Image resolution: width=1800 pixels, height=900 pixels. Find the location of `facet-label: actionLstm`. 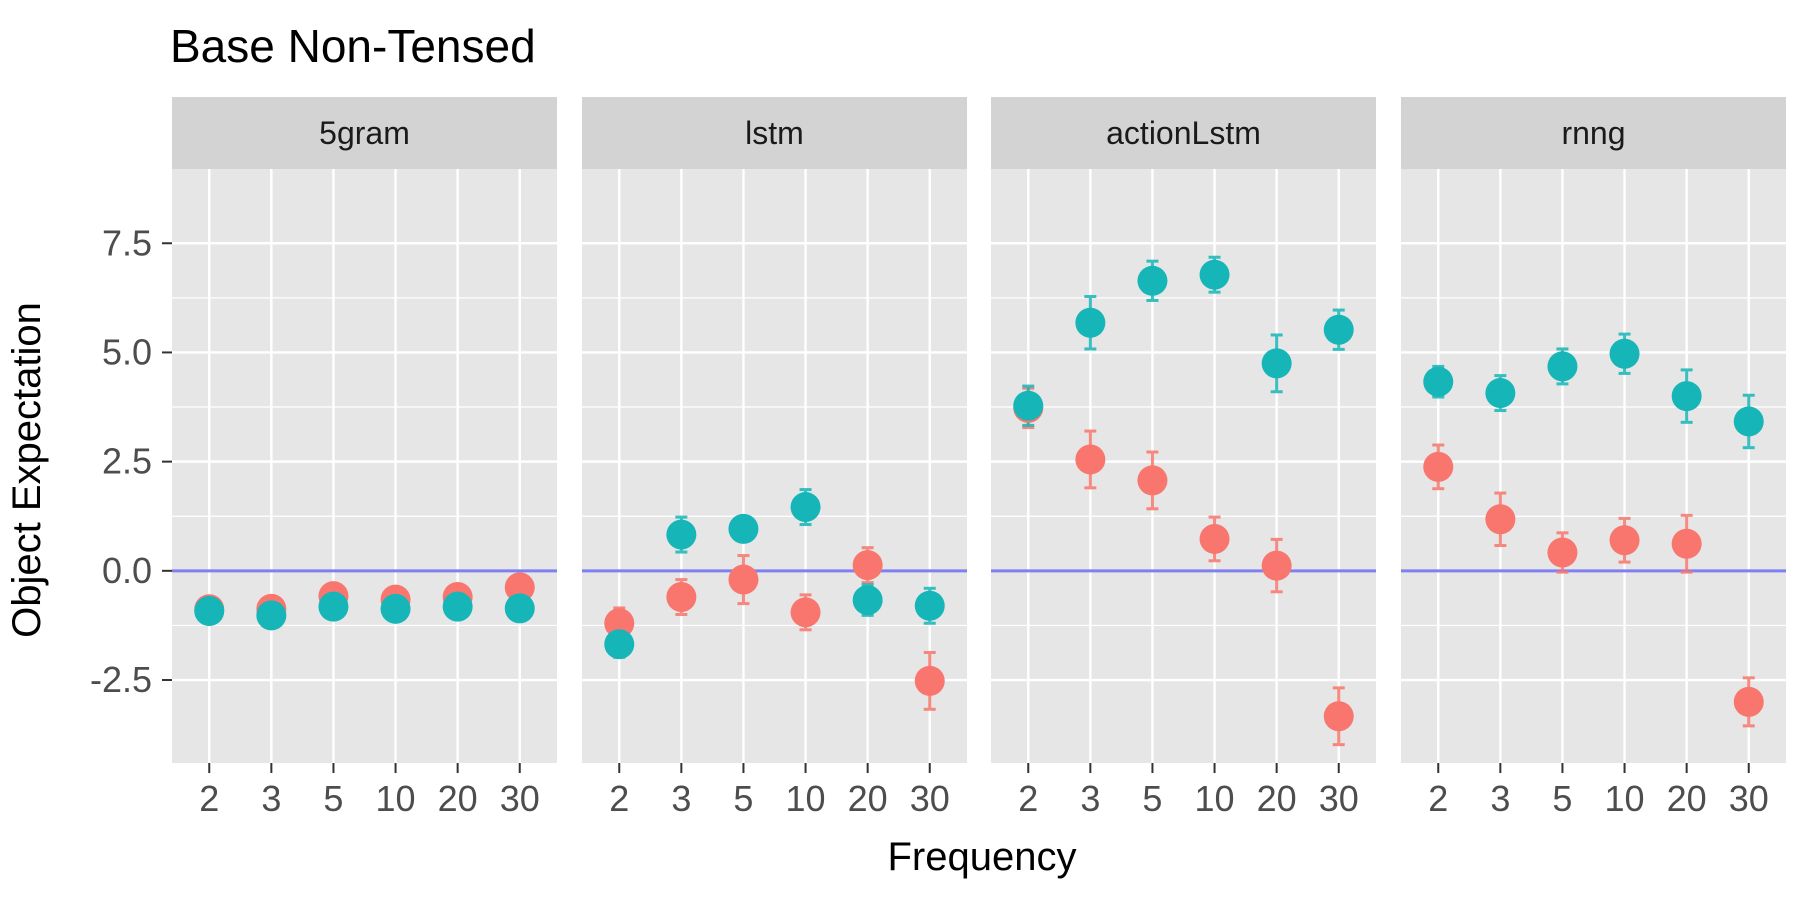

facet-label: actionLstm is located at coordinates (1183, 133).